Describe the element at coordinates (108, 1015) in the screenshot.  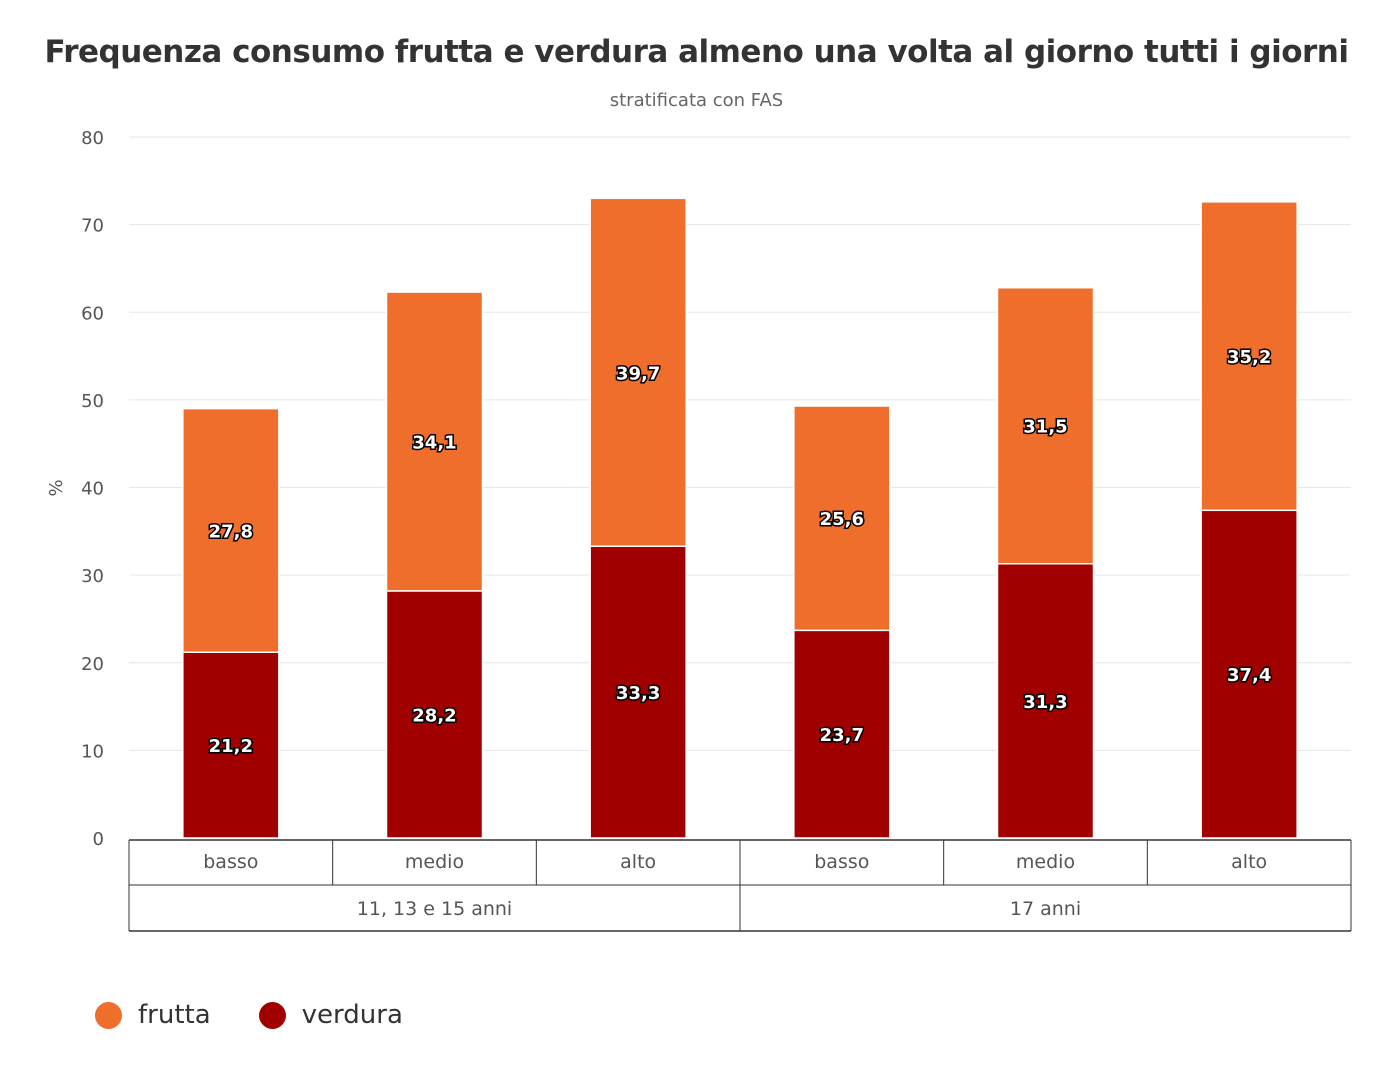
I see `legend-dot-frutta-icon` at that location.